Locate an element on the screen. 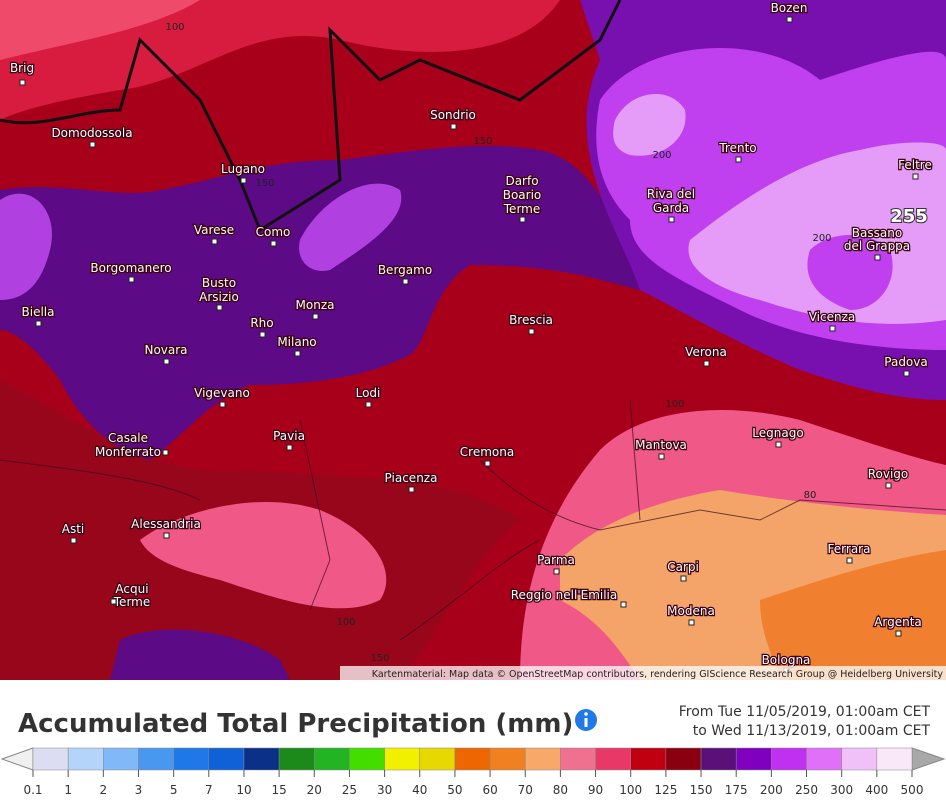 The image size is (946, 801). contour-label: 100 is located at coordinates (174, 27).